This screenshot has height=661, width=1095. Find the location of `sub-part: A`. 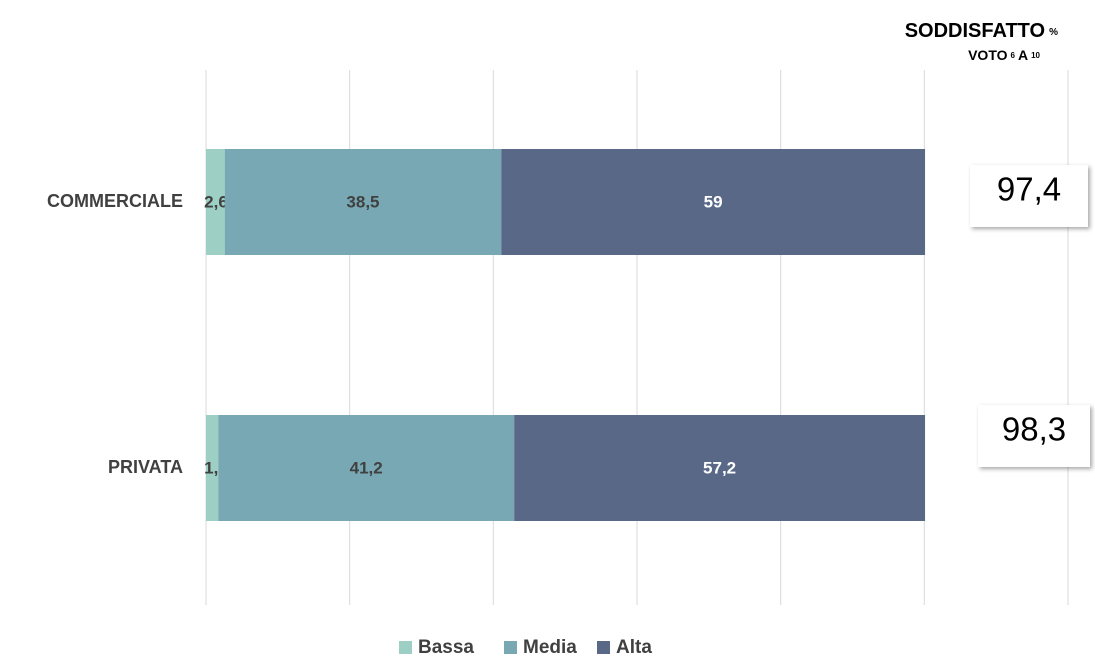

sub-part: A is located at coordinates (1023, 55).